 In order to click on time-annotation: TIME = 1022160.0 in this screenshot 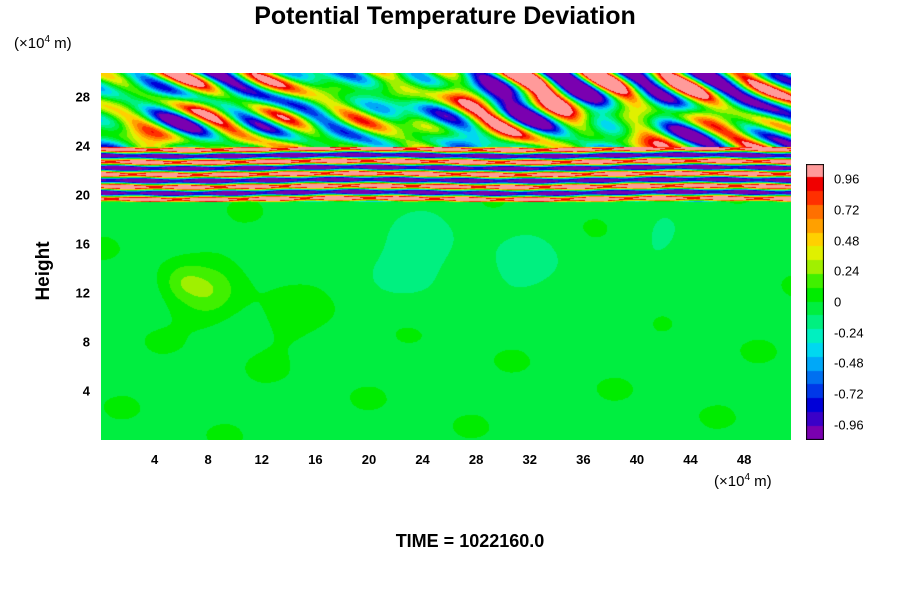, I will do `click(470, 541)`.